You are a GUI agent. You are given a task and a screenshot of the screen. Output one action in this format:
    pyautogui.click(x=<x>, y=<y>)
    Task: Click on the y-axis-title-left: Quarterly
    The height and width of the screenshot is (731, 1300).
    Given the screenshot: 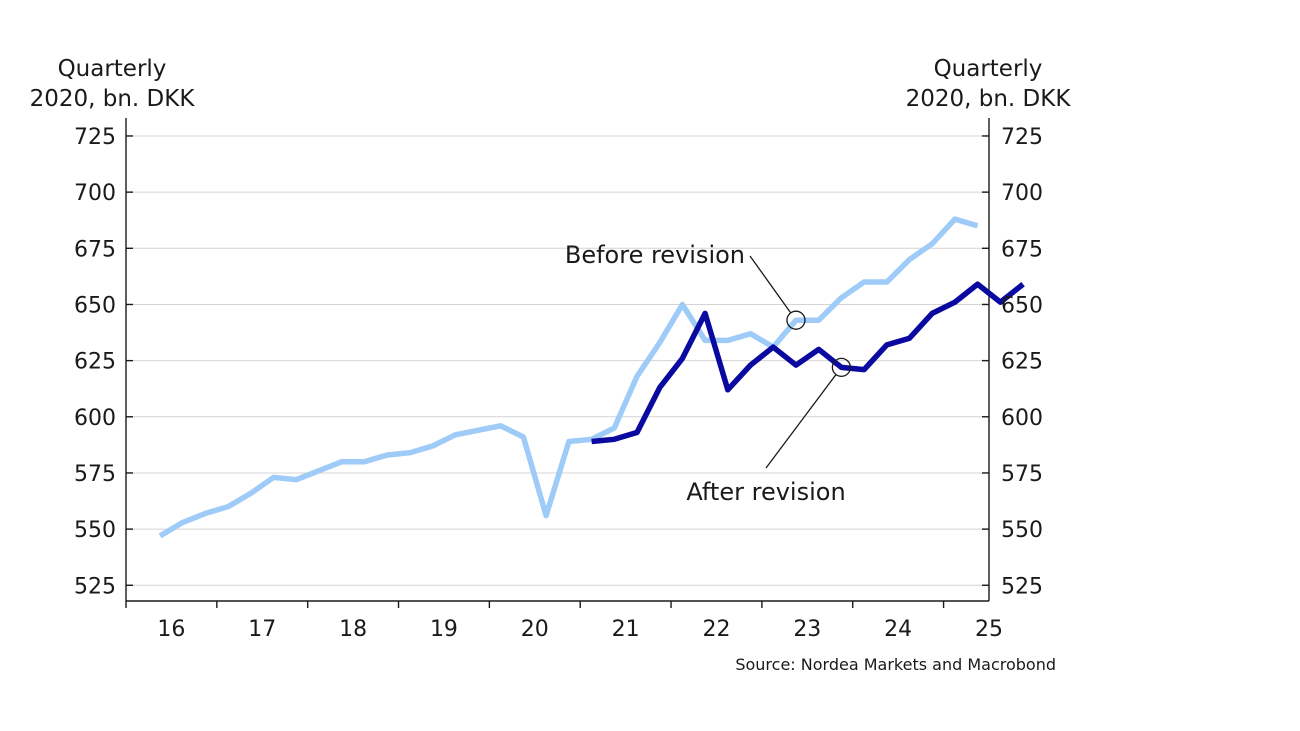 What is the action you would take?
    pyautogui.click(x=112, y=69)
    